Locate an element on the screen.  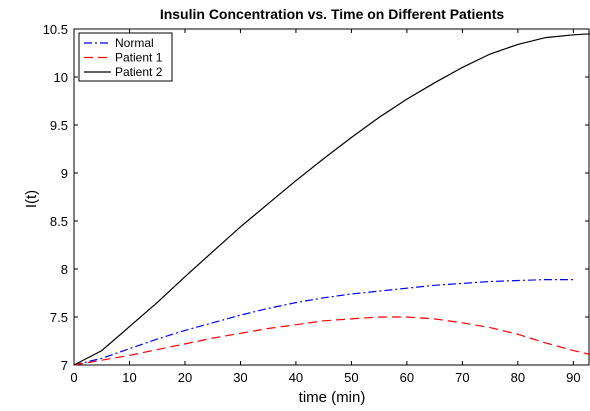
x-tick-label: 0 is located at coordinates (73, 377).